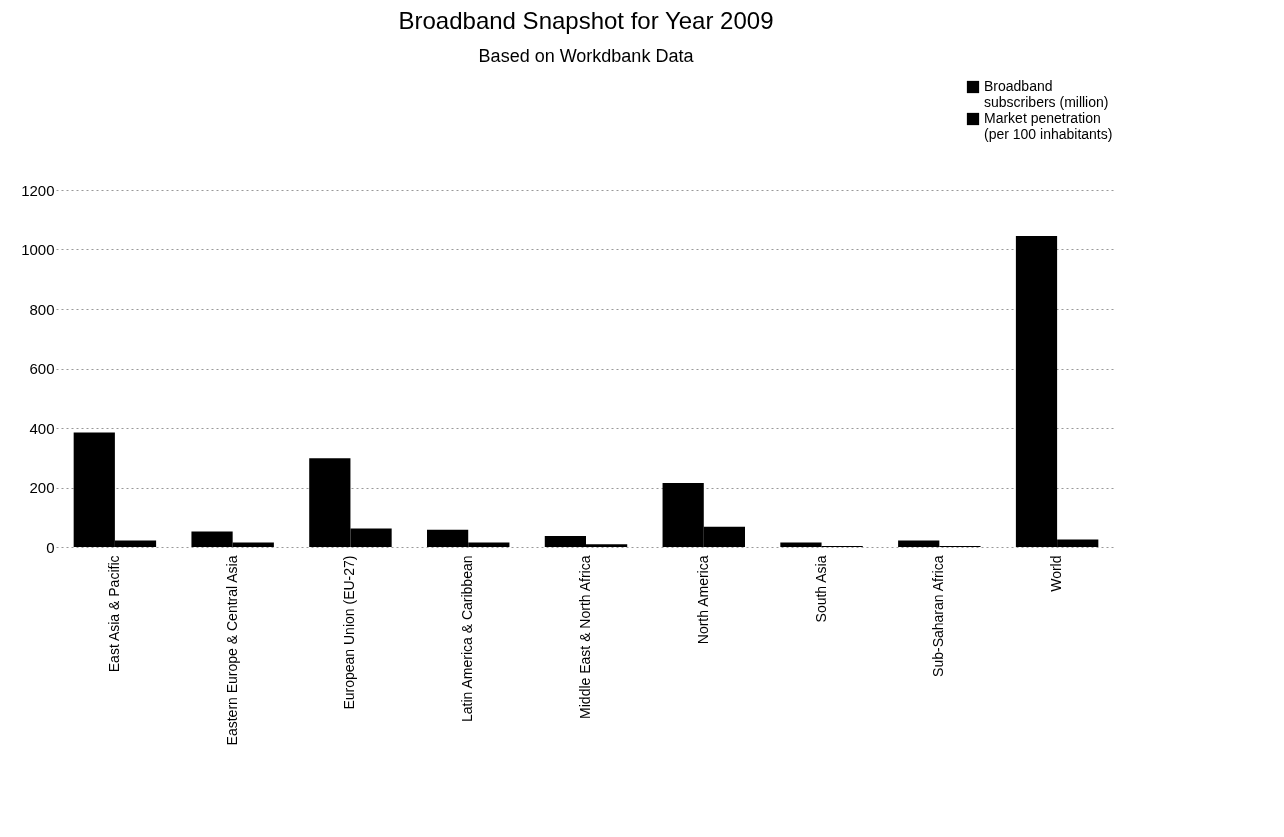 Image resolution: width=1284 pixels, height=837 pixels. What do you see at coordinates (42, 368) in the screenshot?
I see `y-tick-label: 600` at bounding box center [42, 368].